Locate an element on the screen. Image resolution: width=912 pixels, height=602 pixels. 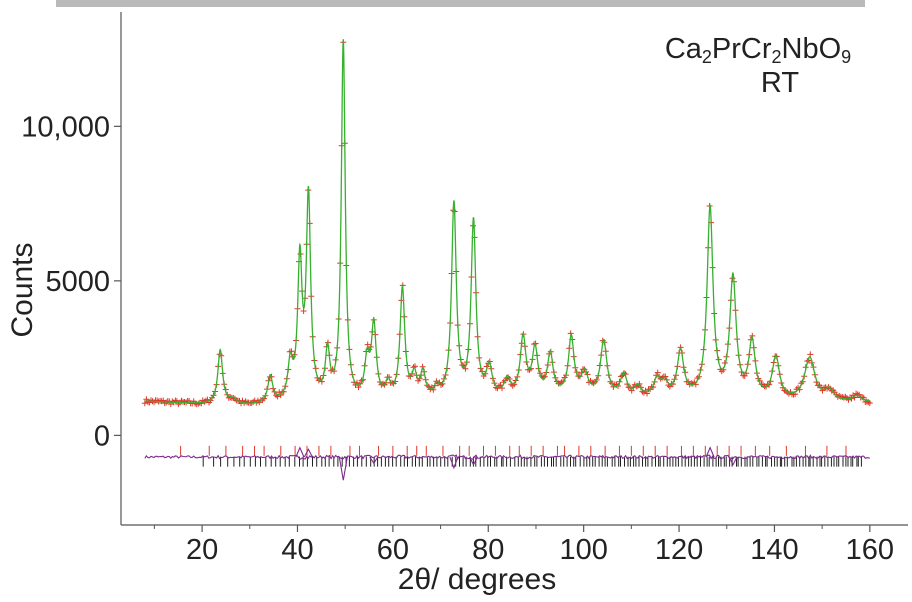
x-tick-label: 100 is located at coordinates (583, 550).